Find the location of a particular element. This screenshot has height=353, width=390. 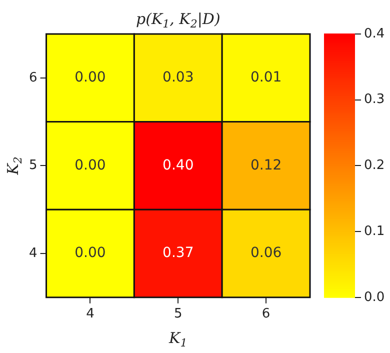

x-tick-label: 6 is located at coordinates (266, 314).